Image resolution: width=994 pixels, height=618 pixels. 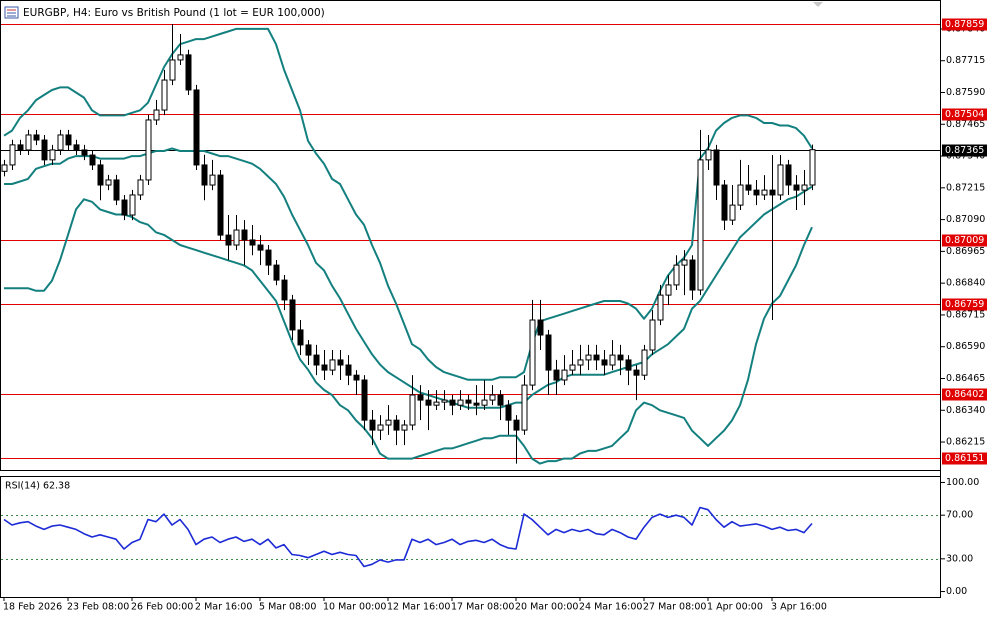 What do you see at coordinates (965, 219) in the screenshot?
I see `y-tick-label: 0.87090` at bounding box center [965, 219].